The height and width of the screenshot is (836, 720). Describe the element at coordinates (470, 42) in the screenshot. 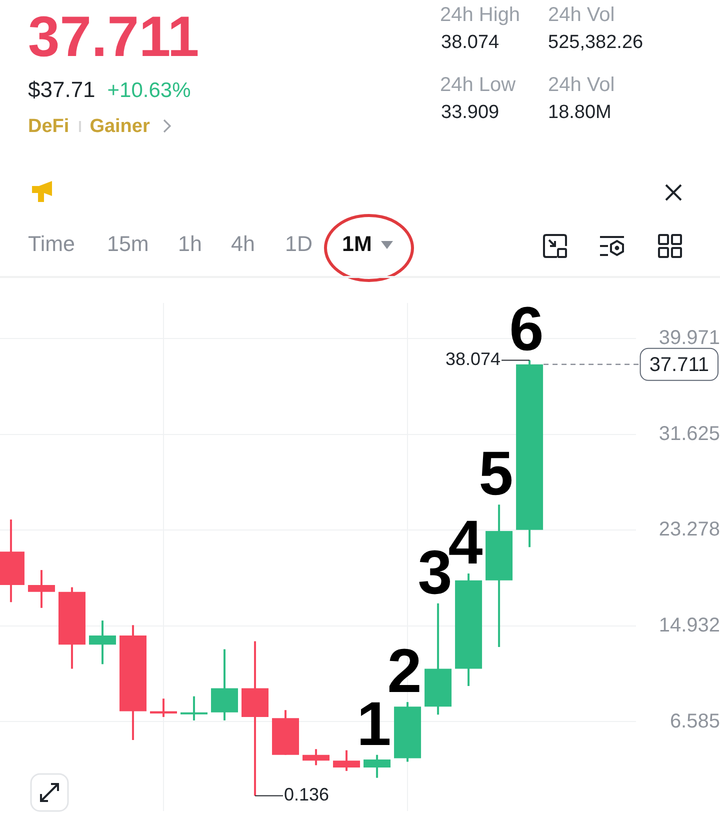

I see `text: 38.074` at that location.